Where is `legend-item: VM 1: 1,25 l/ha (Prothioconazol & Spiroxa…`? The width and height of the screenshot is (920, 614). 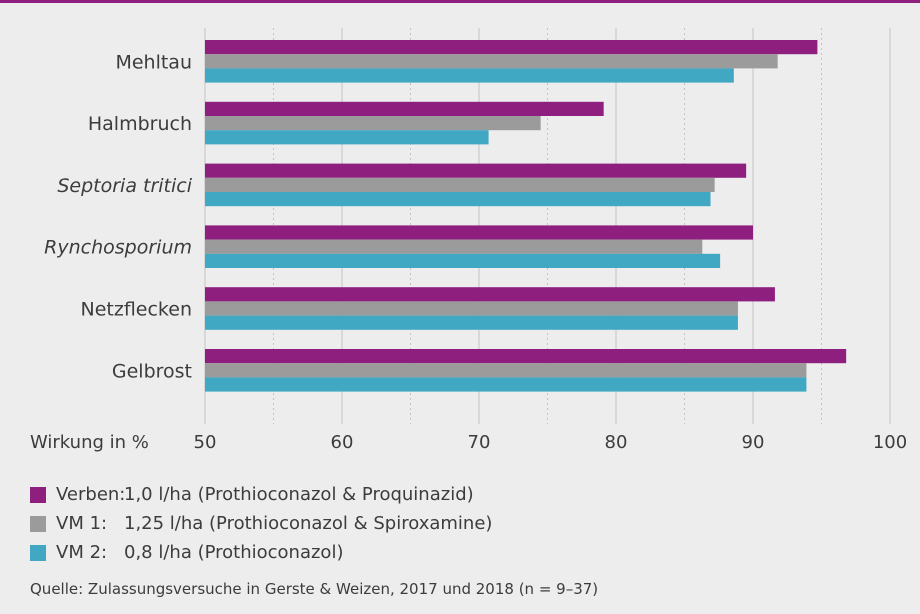 legend-item: VM 1: 1,25 l/ha (Prothioconazol & Spiroxa… is located at coordinates (261, 523).